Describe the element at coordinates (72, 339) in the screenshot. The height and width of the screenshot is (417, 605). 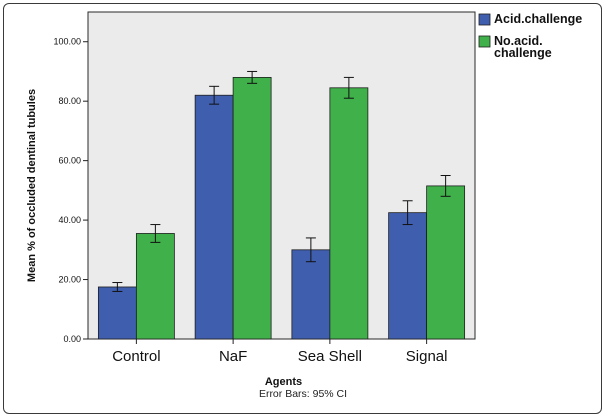
I see `y-tick-label: 0.00` at that location.